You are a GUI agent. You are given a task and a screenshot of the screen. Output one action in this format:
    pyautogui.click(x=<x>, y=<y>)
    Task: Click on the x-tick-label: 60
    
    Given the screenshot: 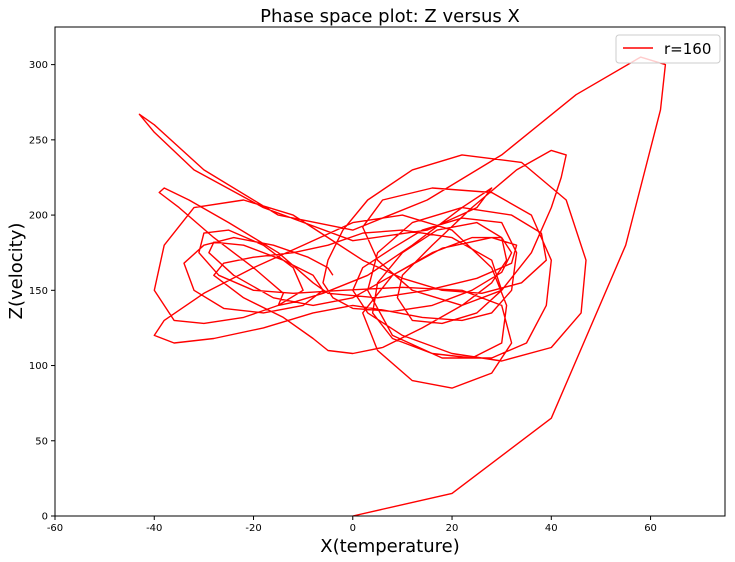 What is the action you would take?
    pyautogui.click(x=650, y=528)
    